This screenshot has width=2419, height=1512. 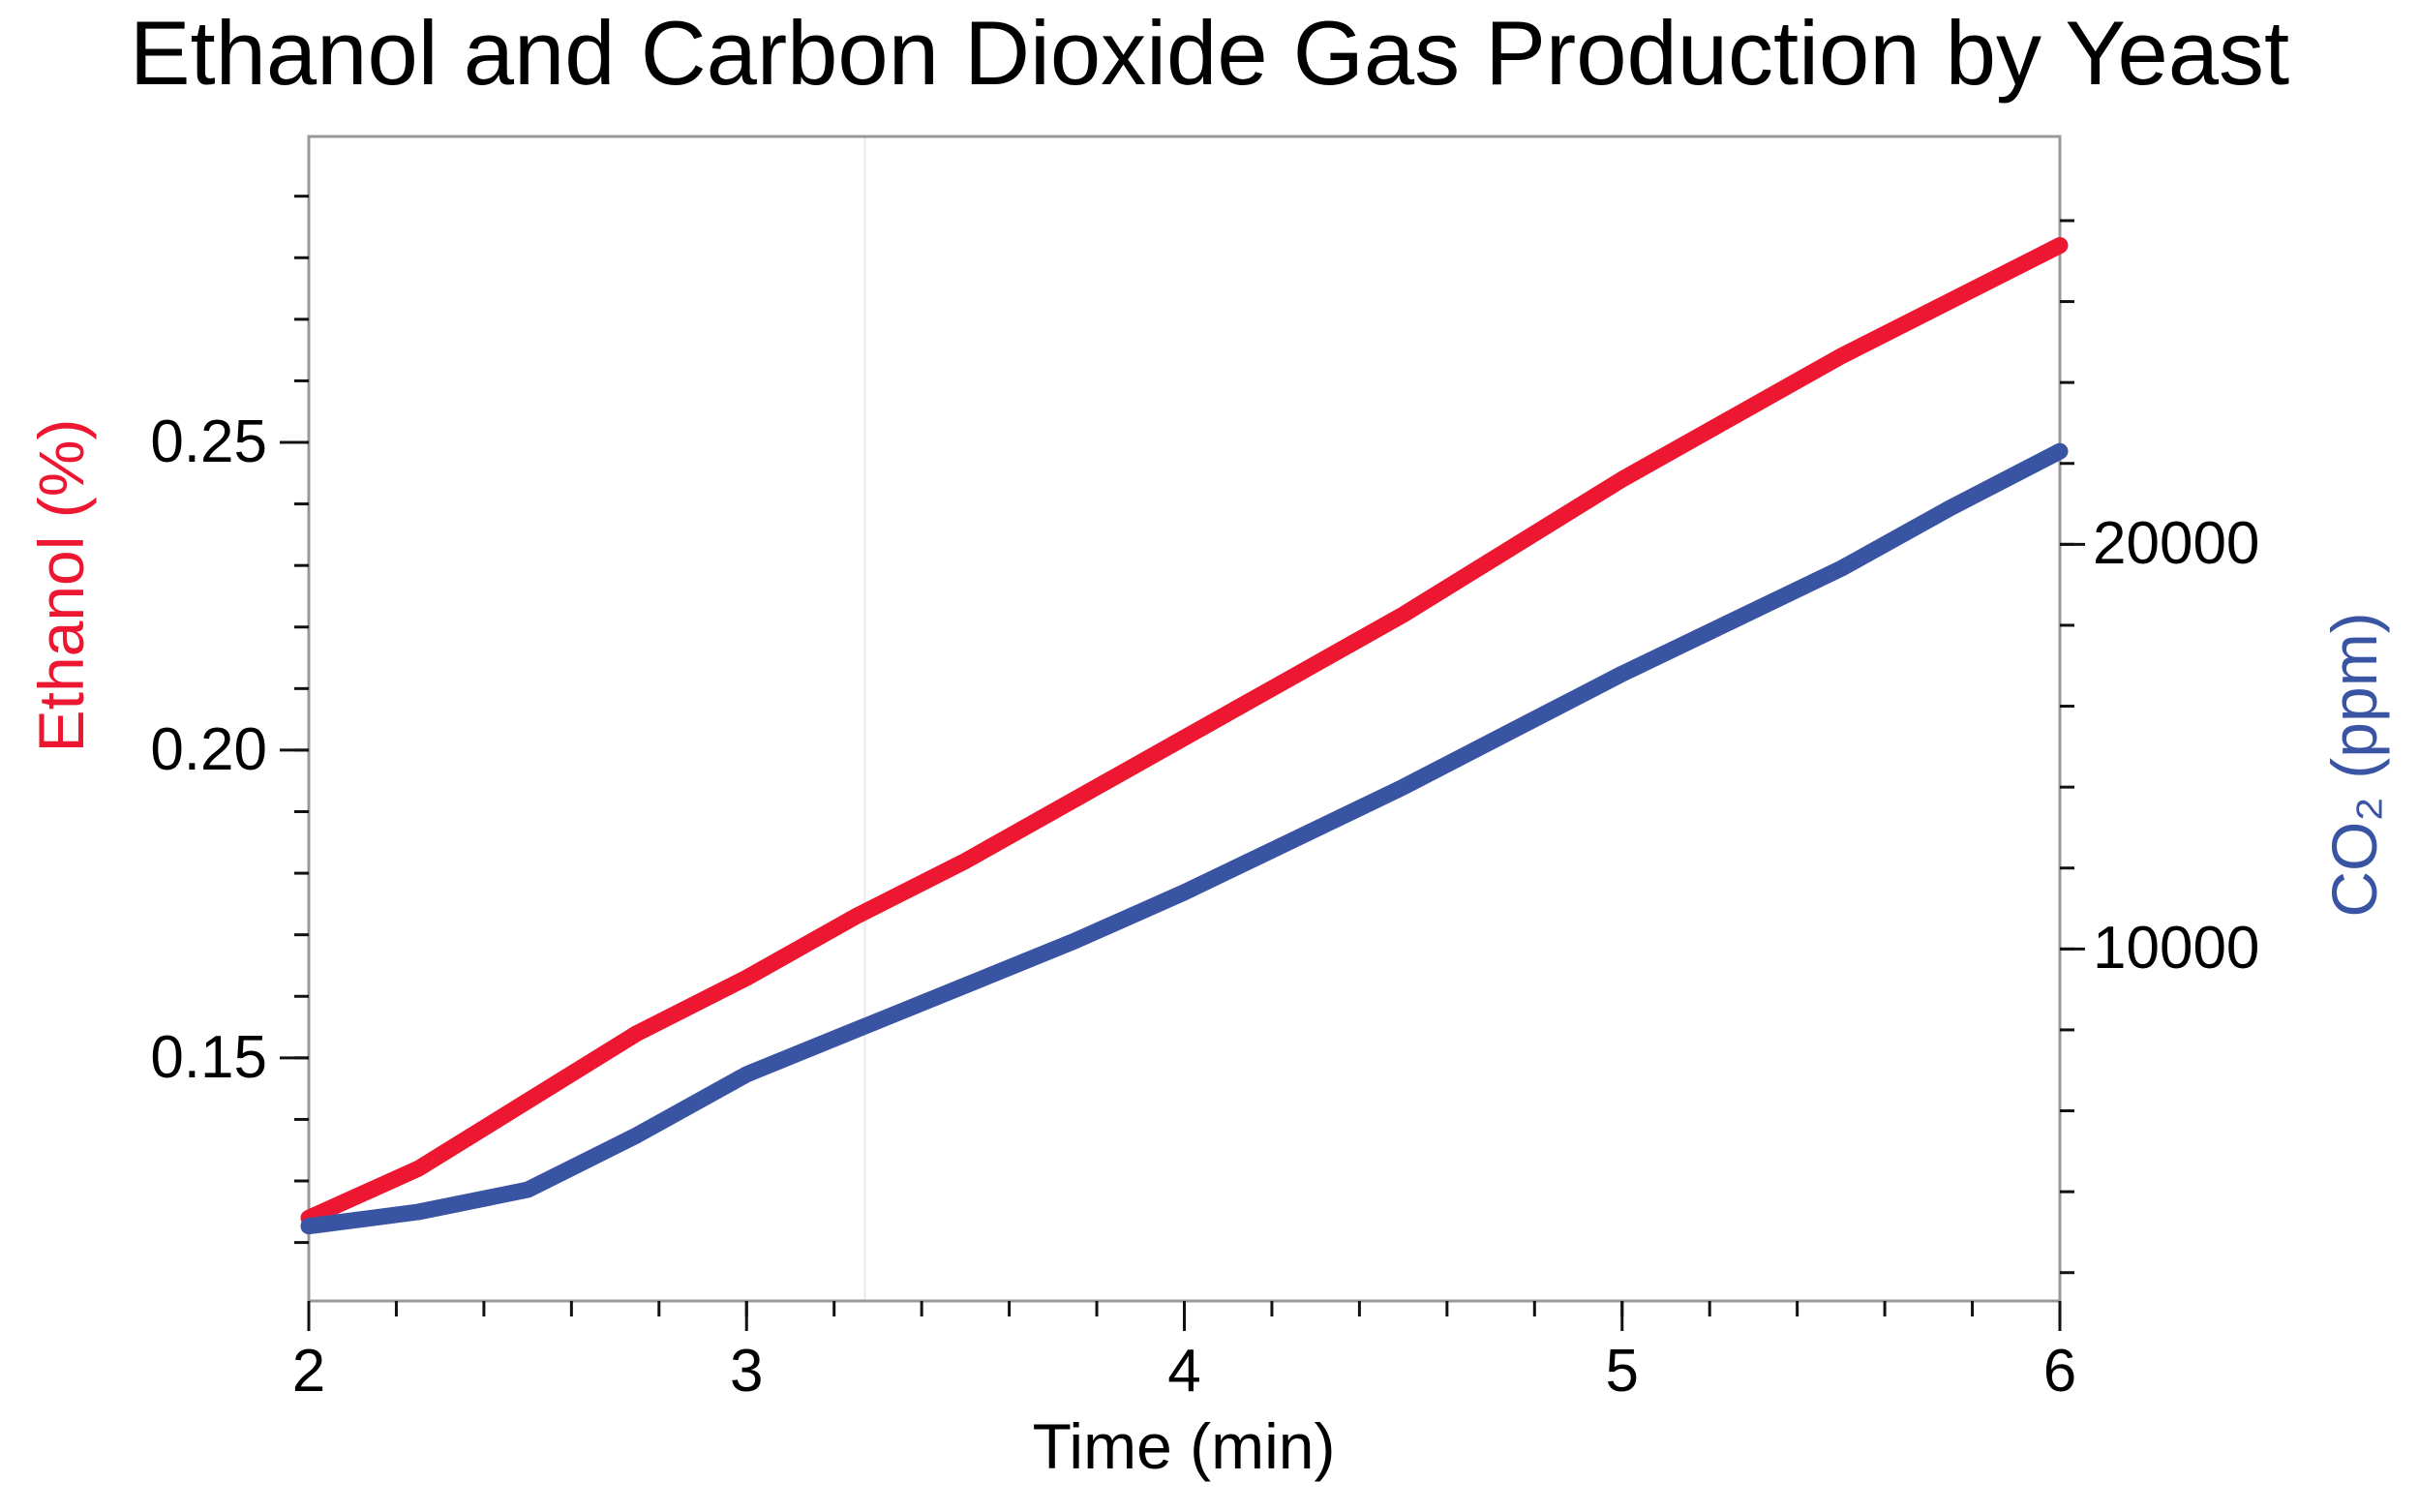 I want to click on left-y-tick-label: 0.20, so click(x=208, y=749).